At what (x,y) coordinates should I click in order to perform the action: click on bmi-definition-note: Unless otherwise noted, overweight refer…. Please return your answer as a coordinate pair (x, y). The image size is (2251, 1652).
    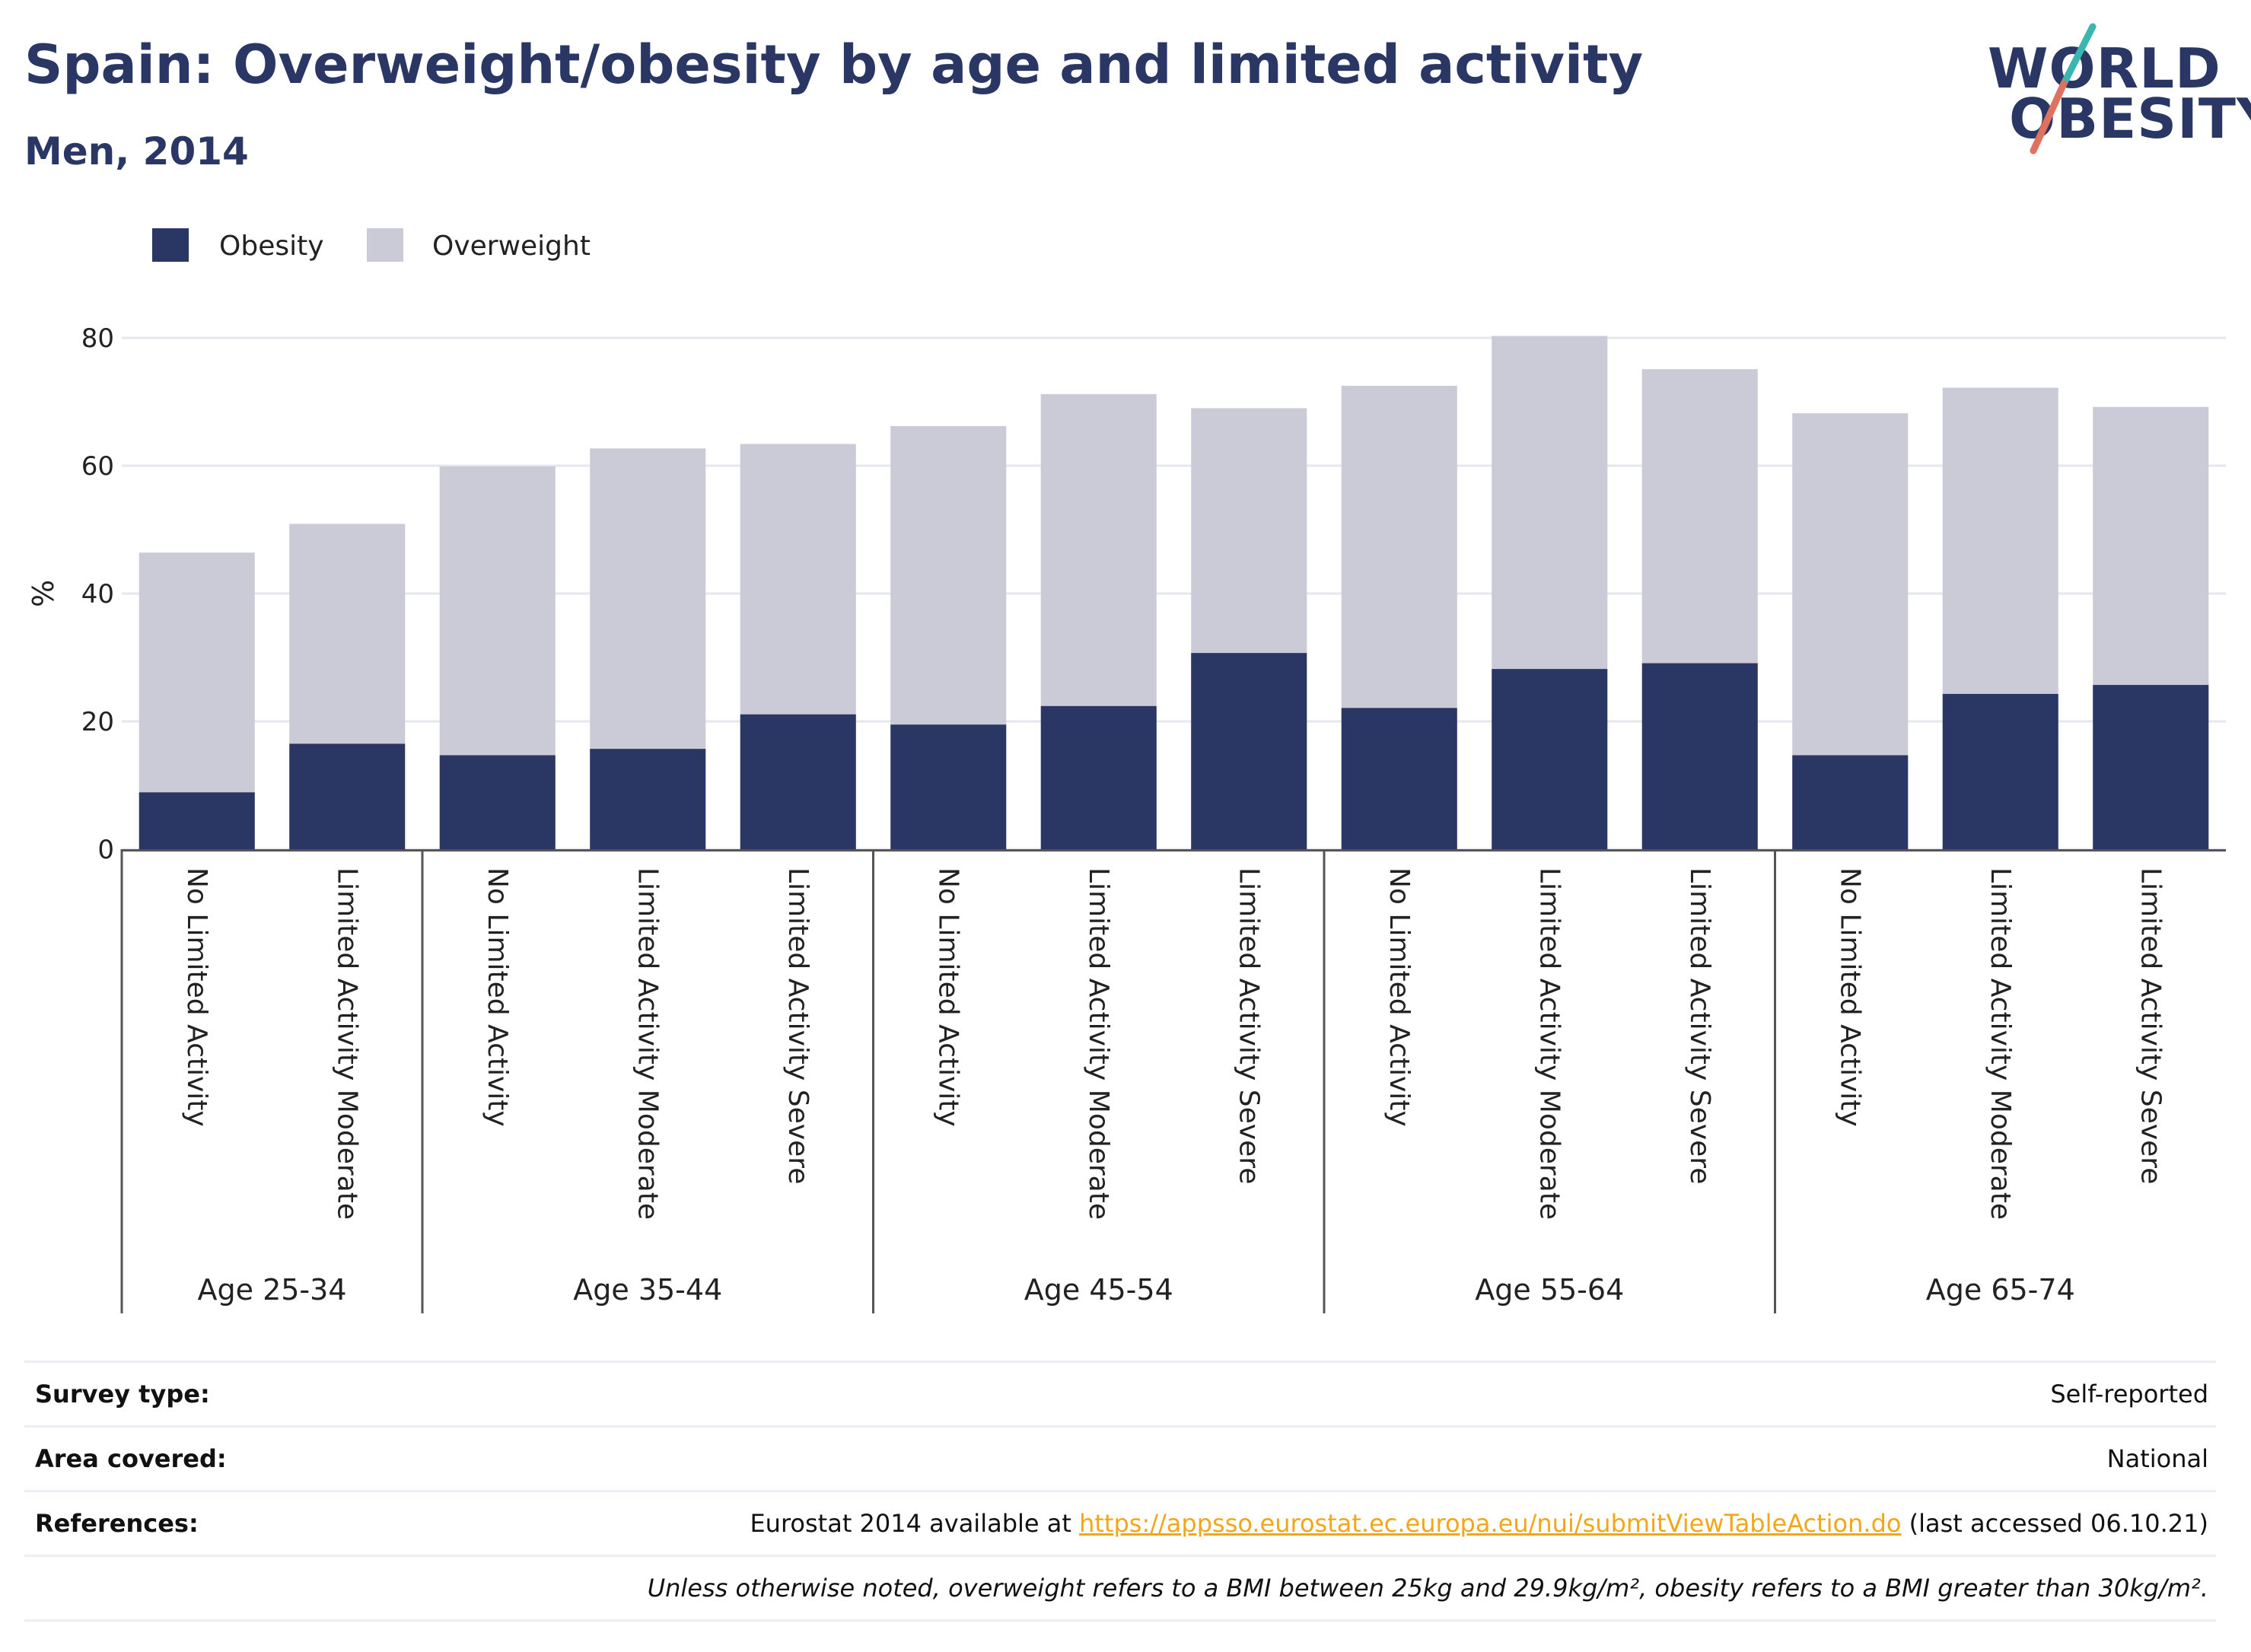
    Looking at the image, I should click on (1427, 1588).